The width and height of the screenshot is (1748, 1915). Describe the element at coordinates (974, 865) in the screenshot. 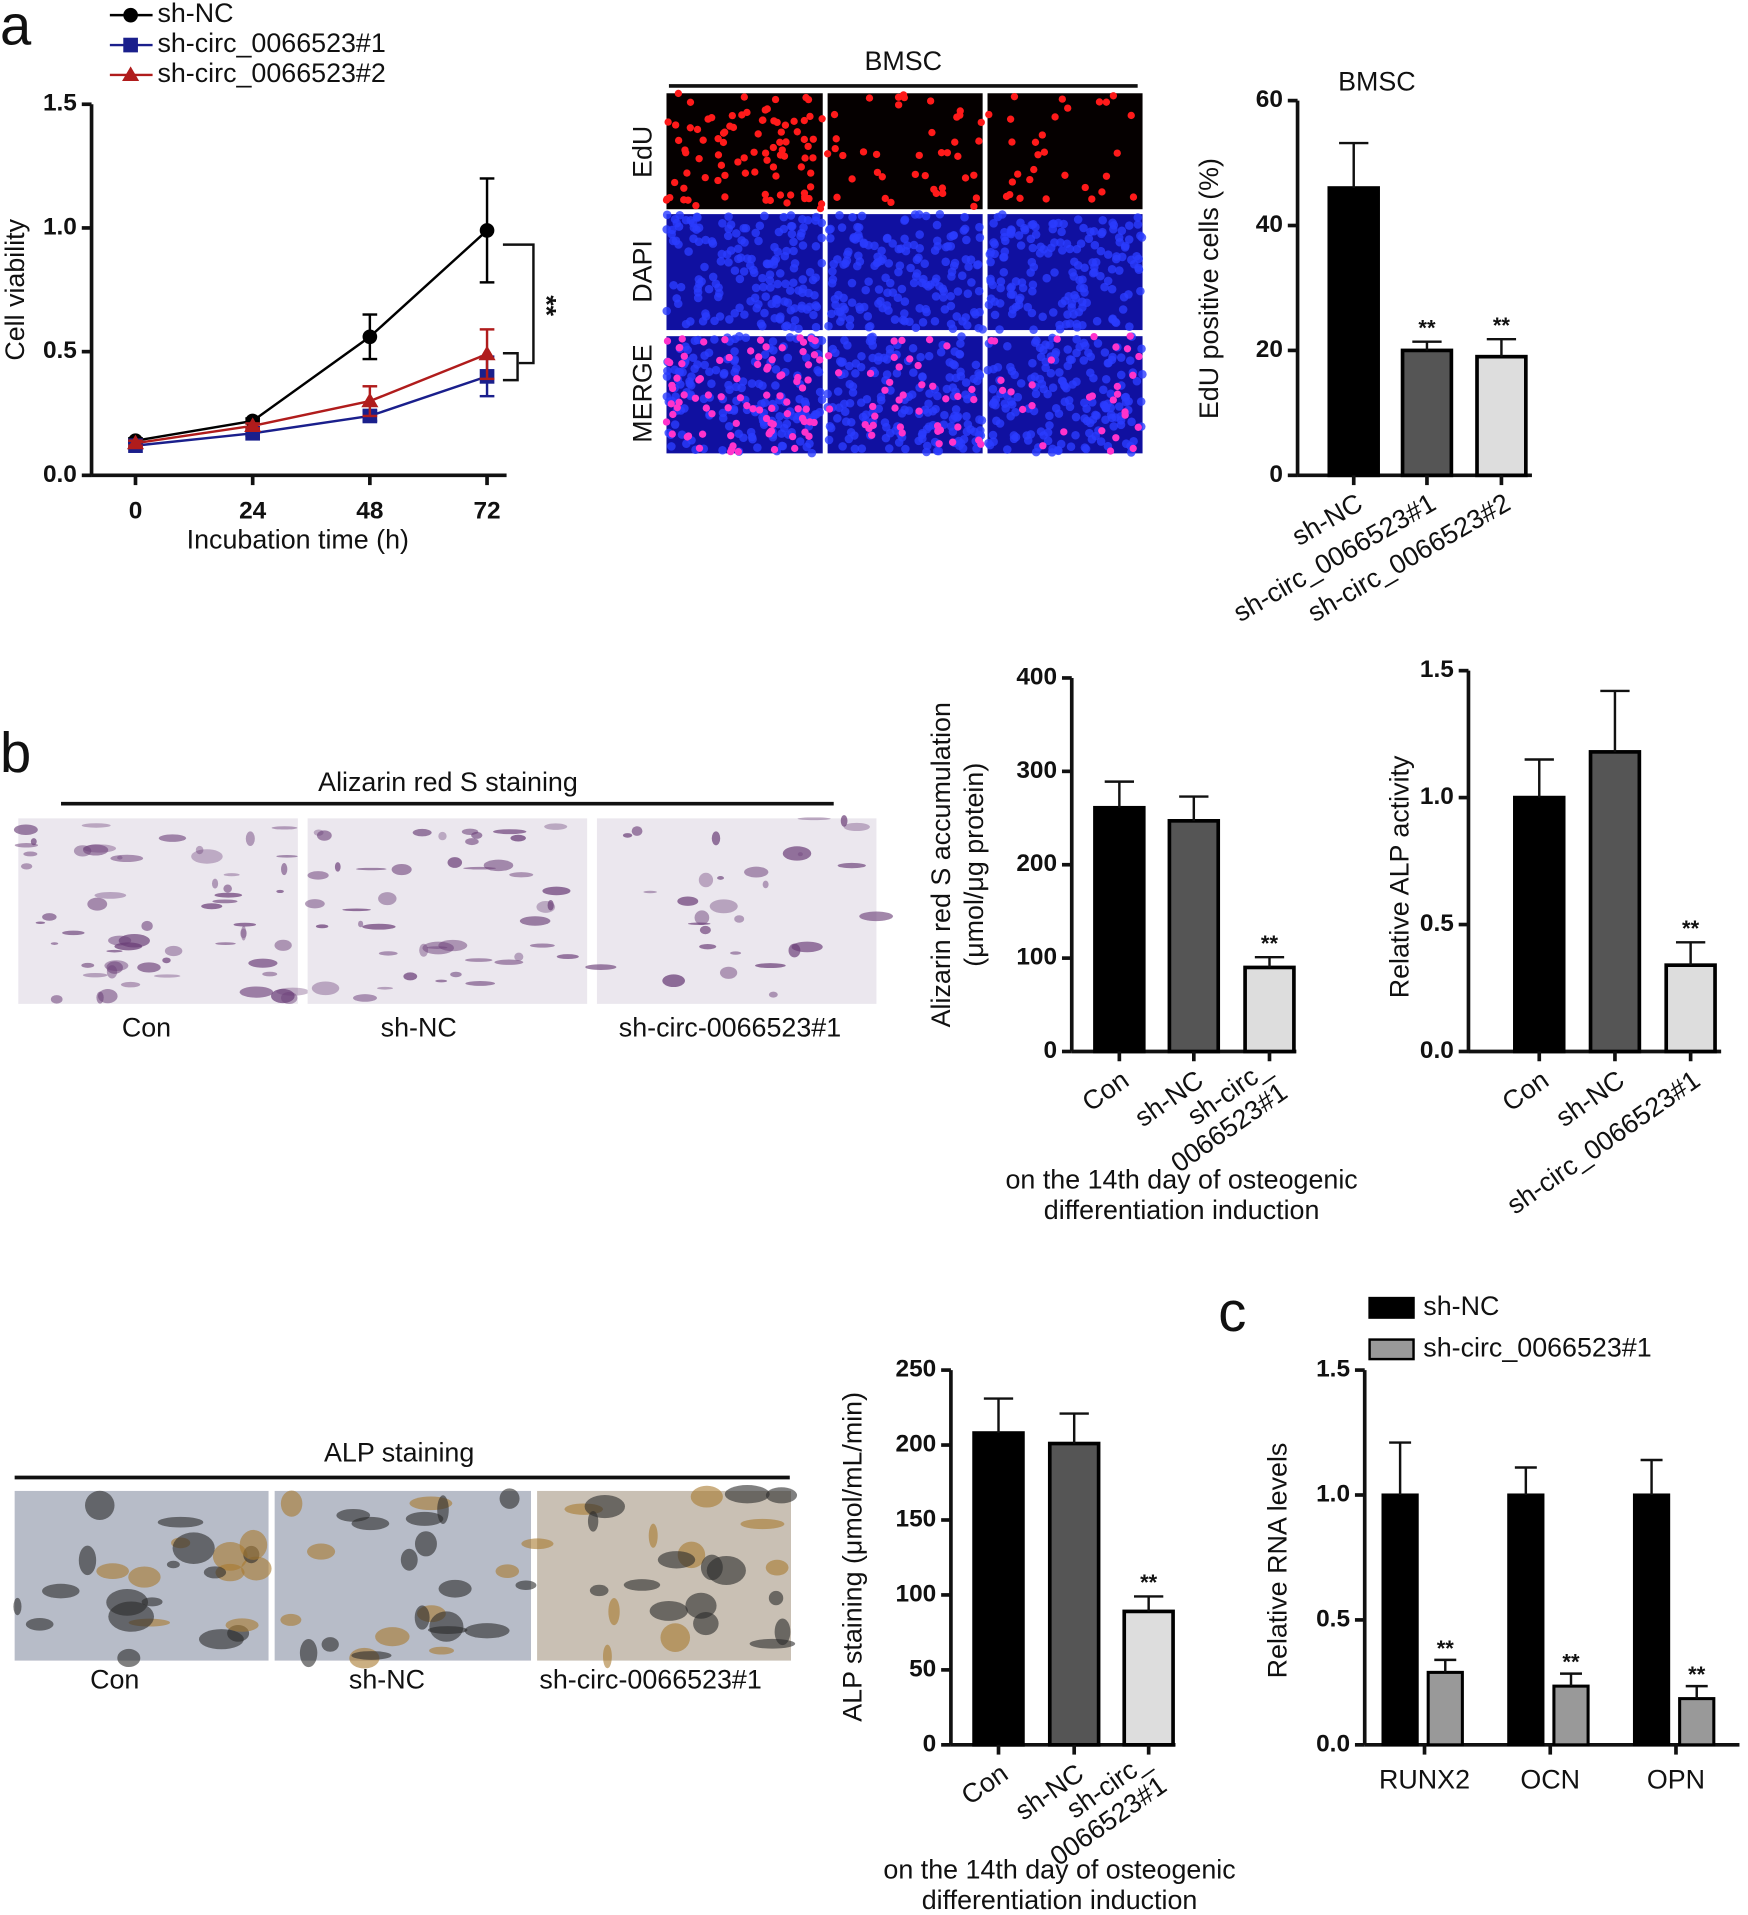

I see `y-axis-label: (μmol/μg protein)` at that location.